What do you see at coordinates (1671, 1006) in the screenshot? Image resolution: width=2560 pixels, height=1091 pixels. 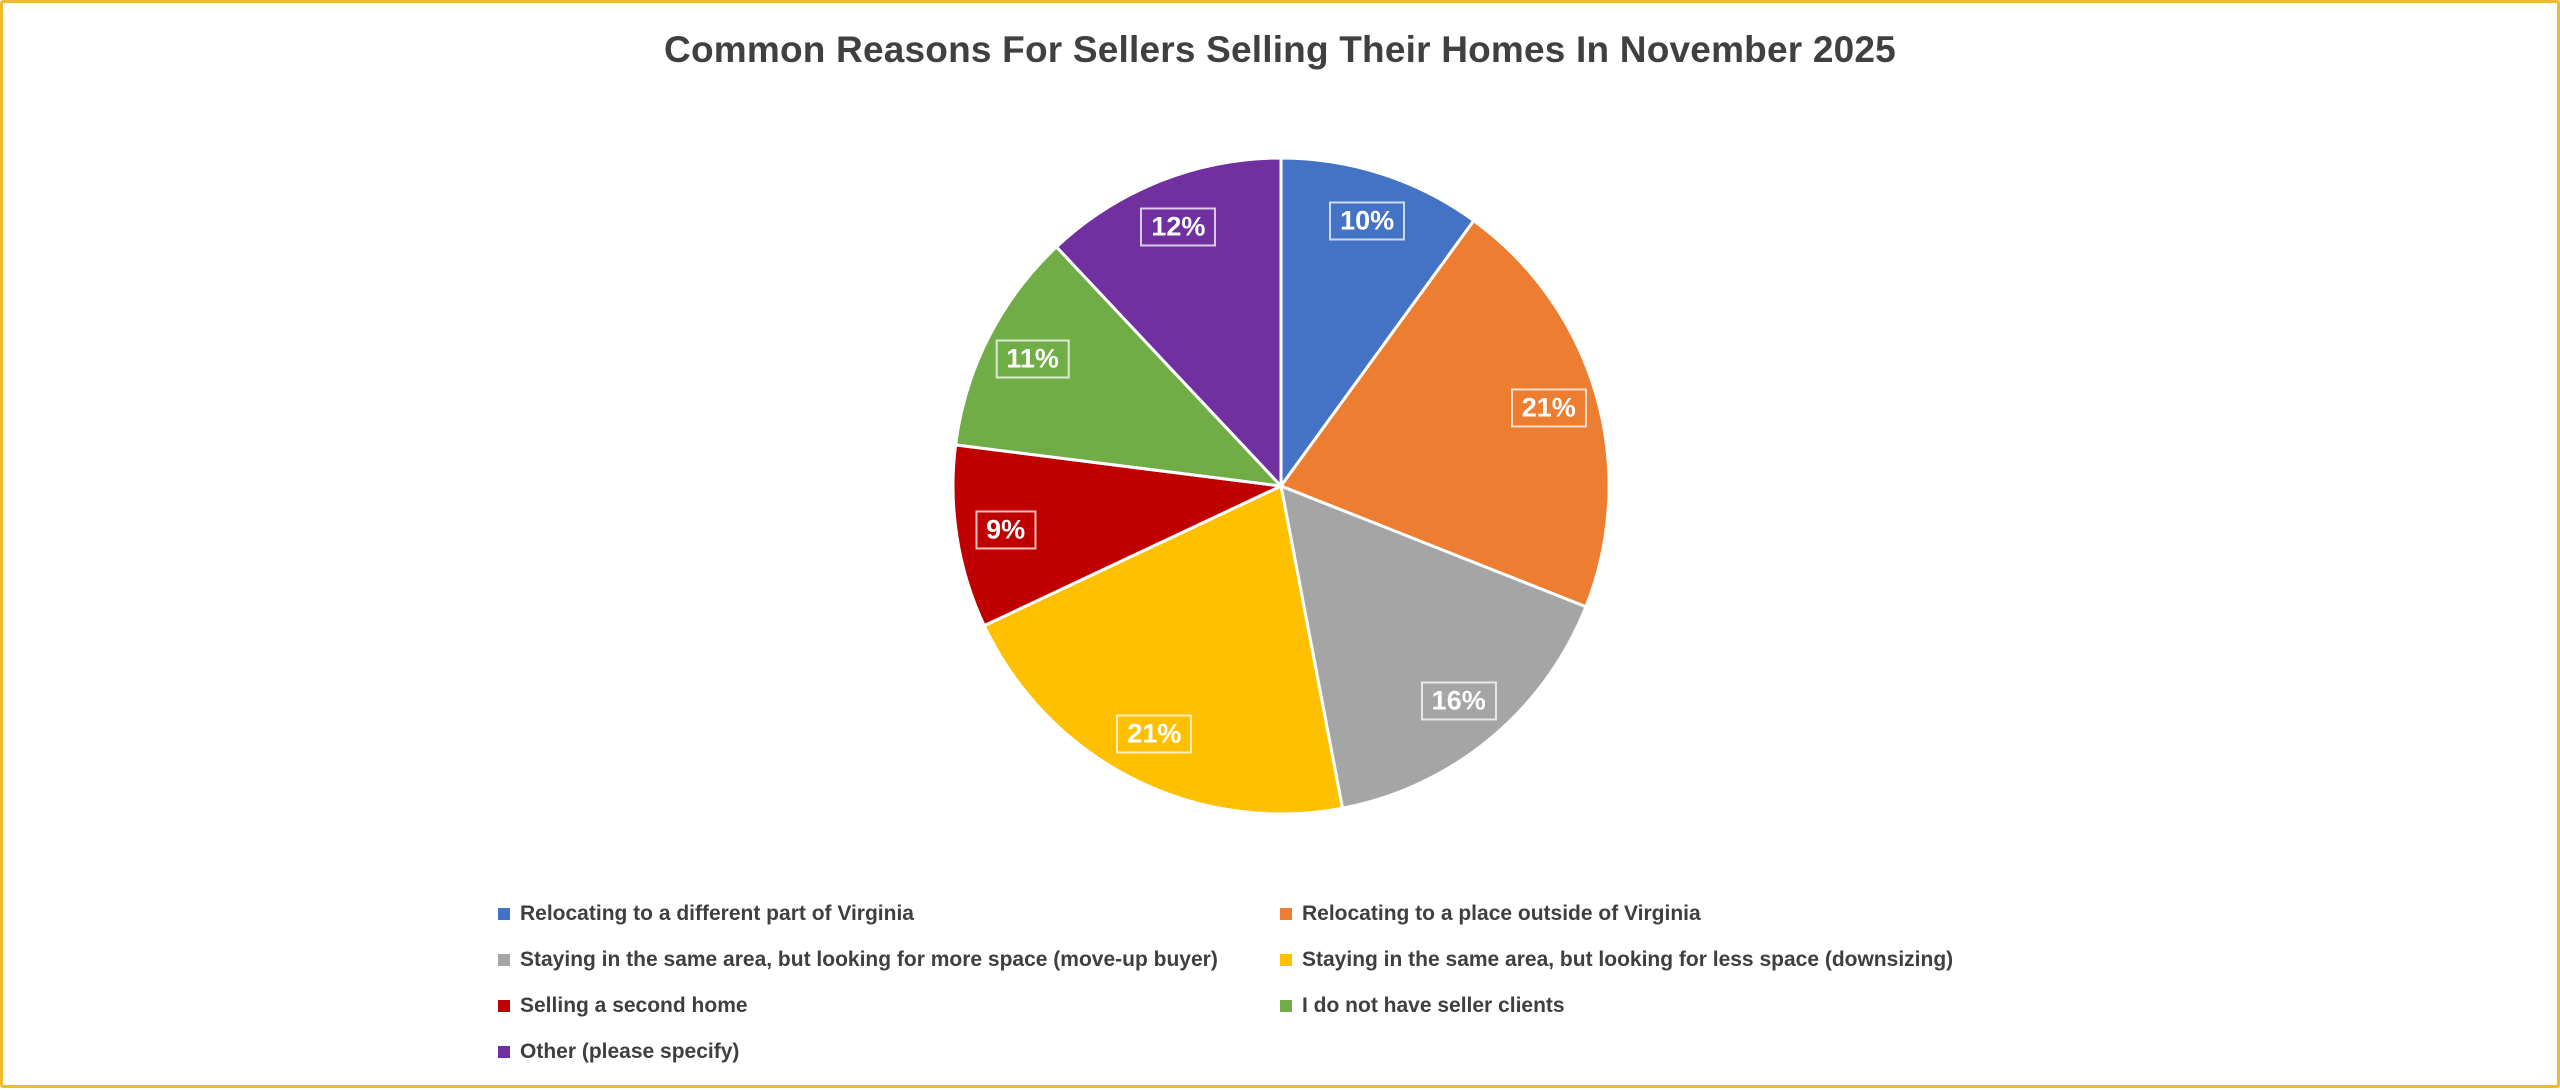 I see `legend-item-5: I do not have seller clients` at bounding box center [1671, 1006].